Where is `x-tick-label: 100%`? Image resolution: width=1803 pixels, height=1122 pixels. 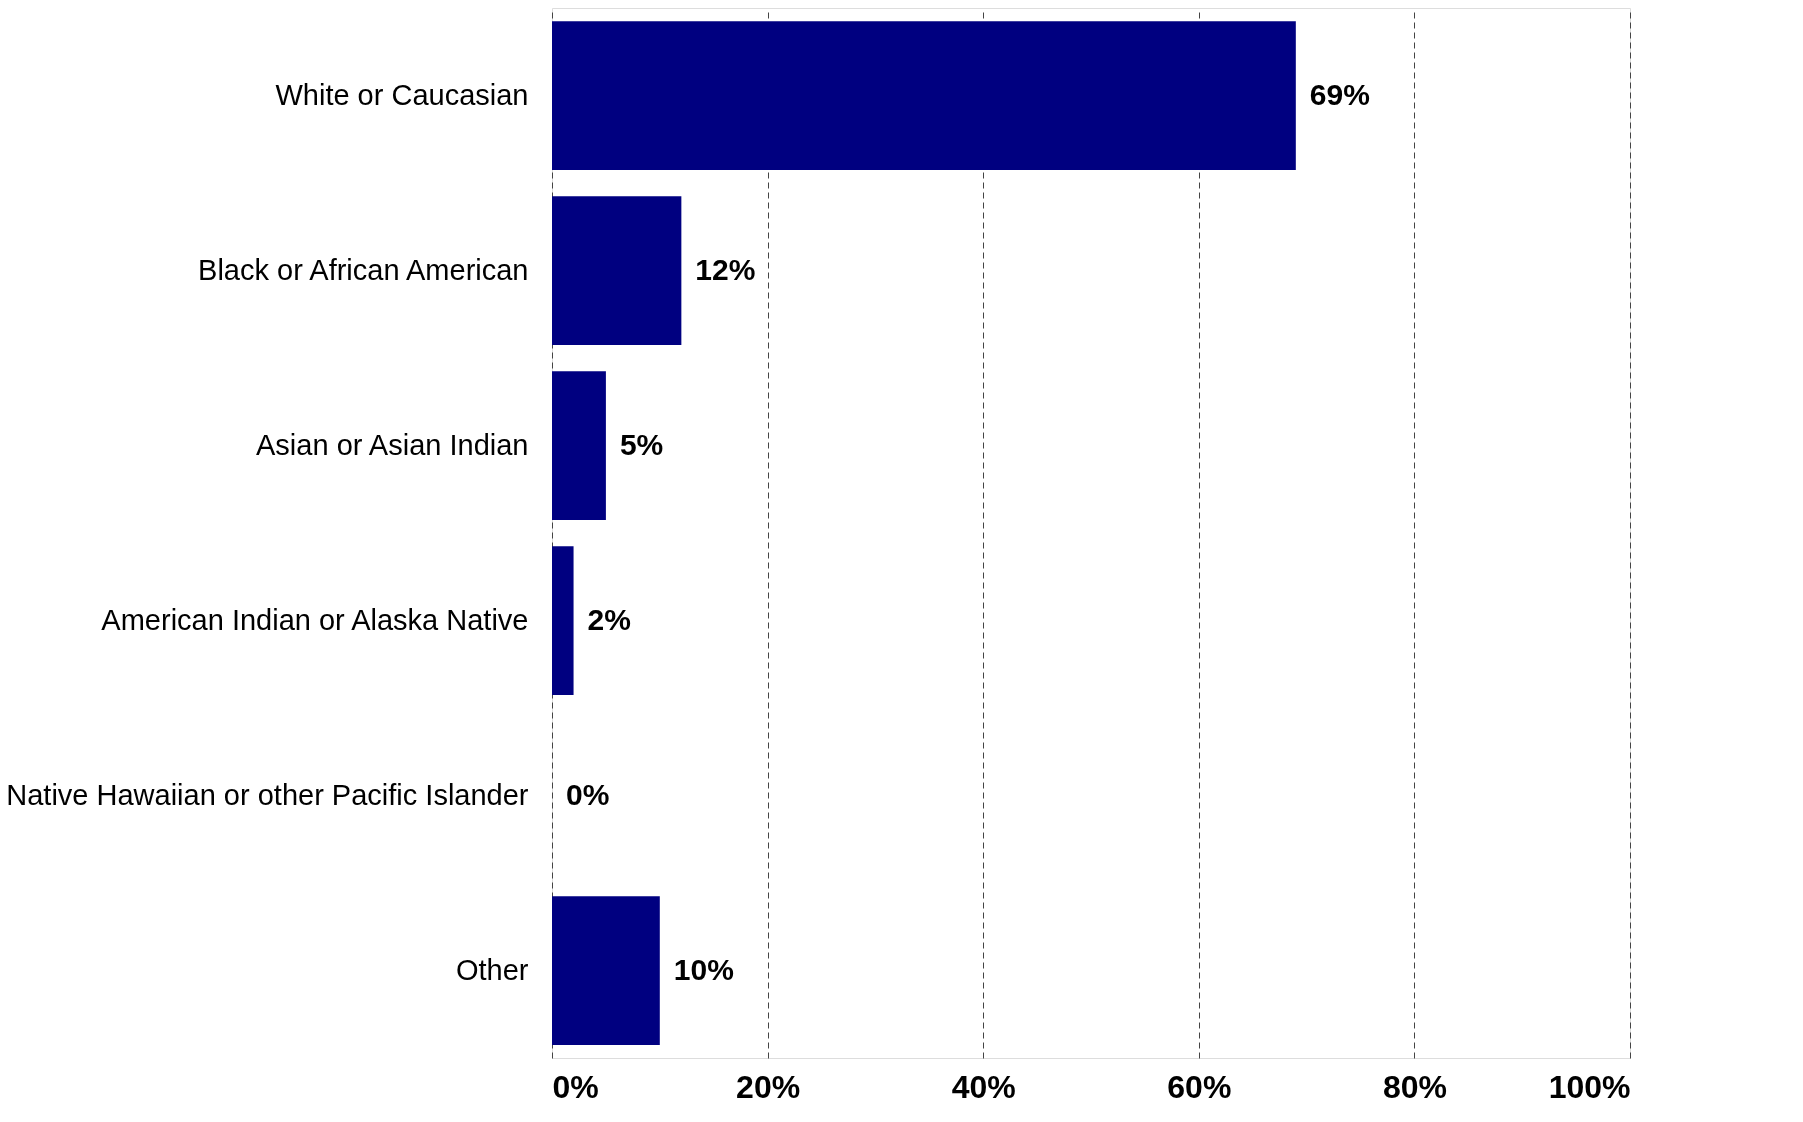
x-tick-label: 100% is located at coordinates (1589, 1086).